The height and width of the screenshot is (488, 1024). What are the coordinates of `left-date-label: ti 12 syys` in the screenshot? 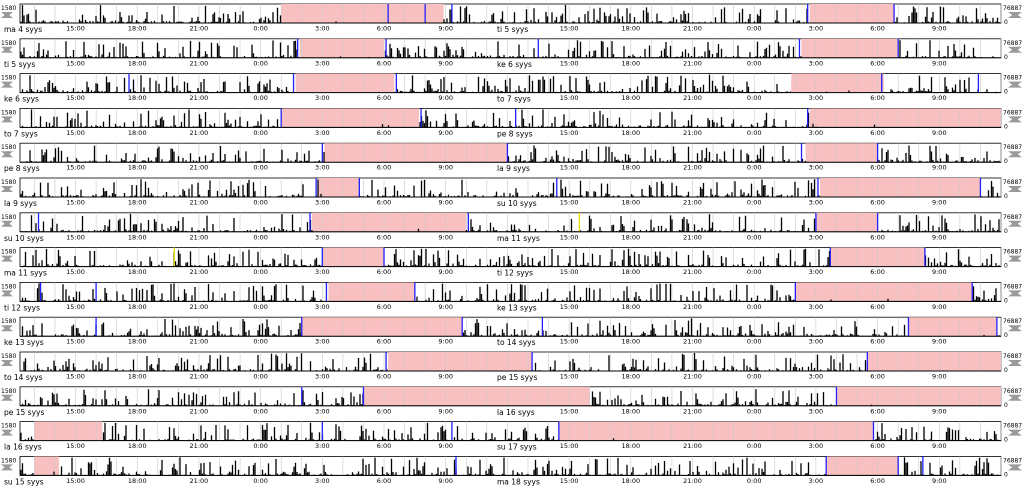 It's located at (22, 307).